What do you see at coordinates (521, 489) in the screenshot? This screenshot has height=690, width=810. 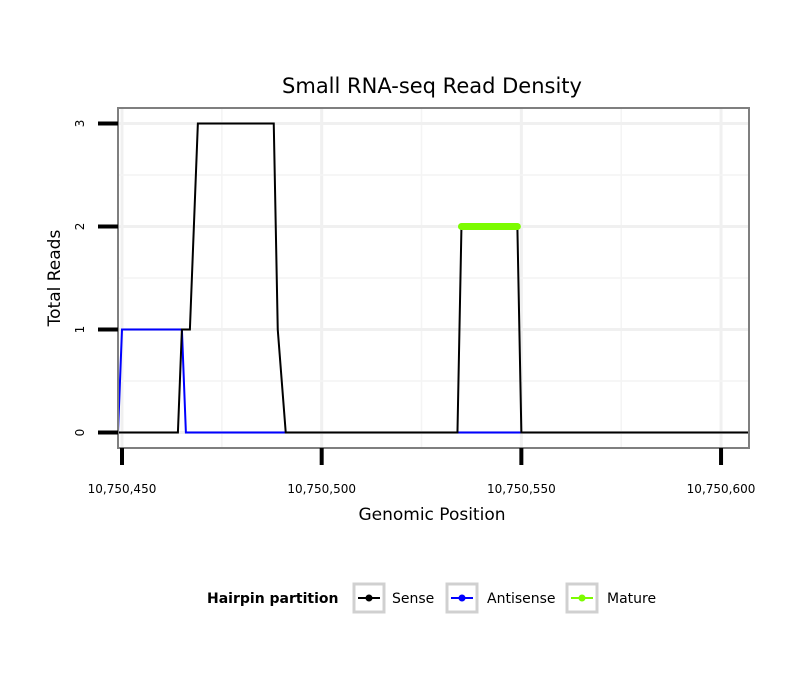 I see `x-tick-label: 10,750,550` at bounding box center [521, 489].